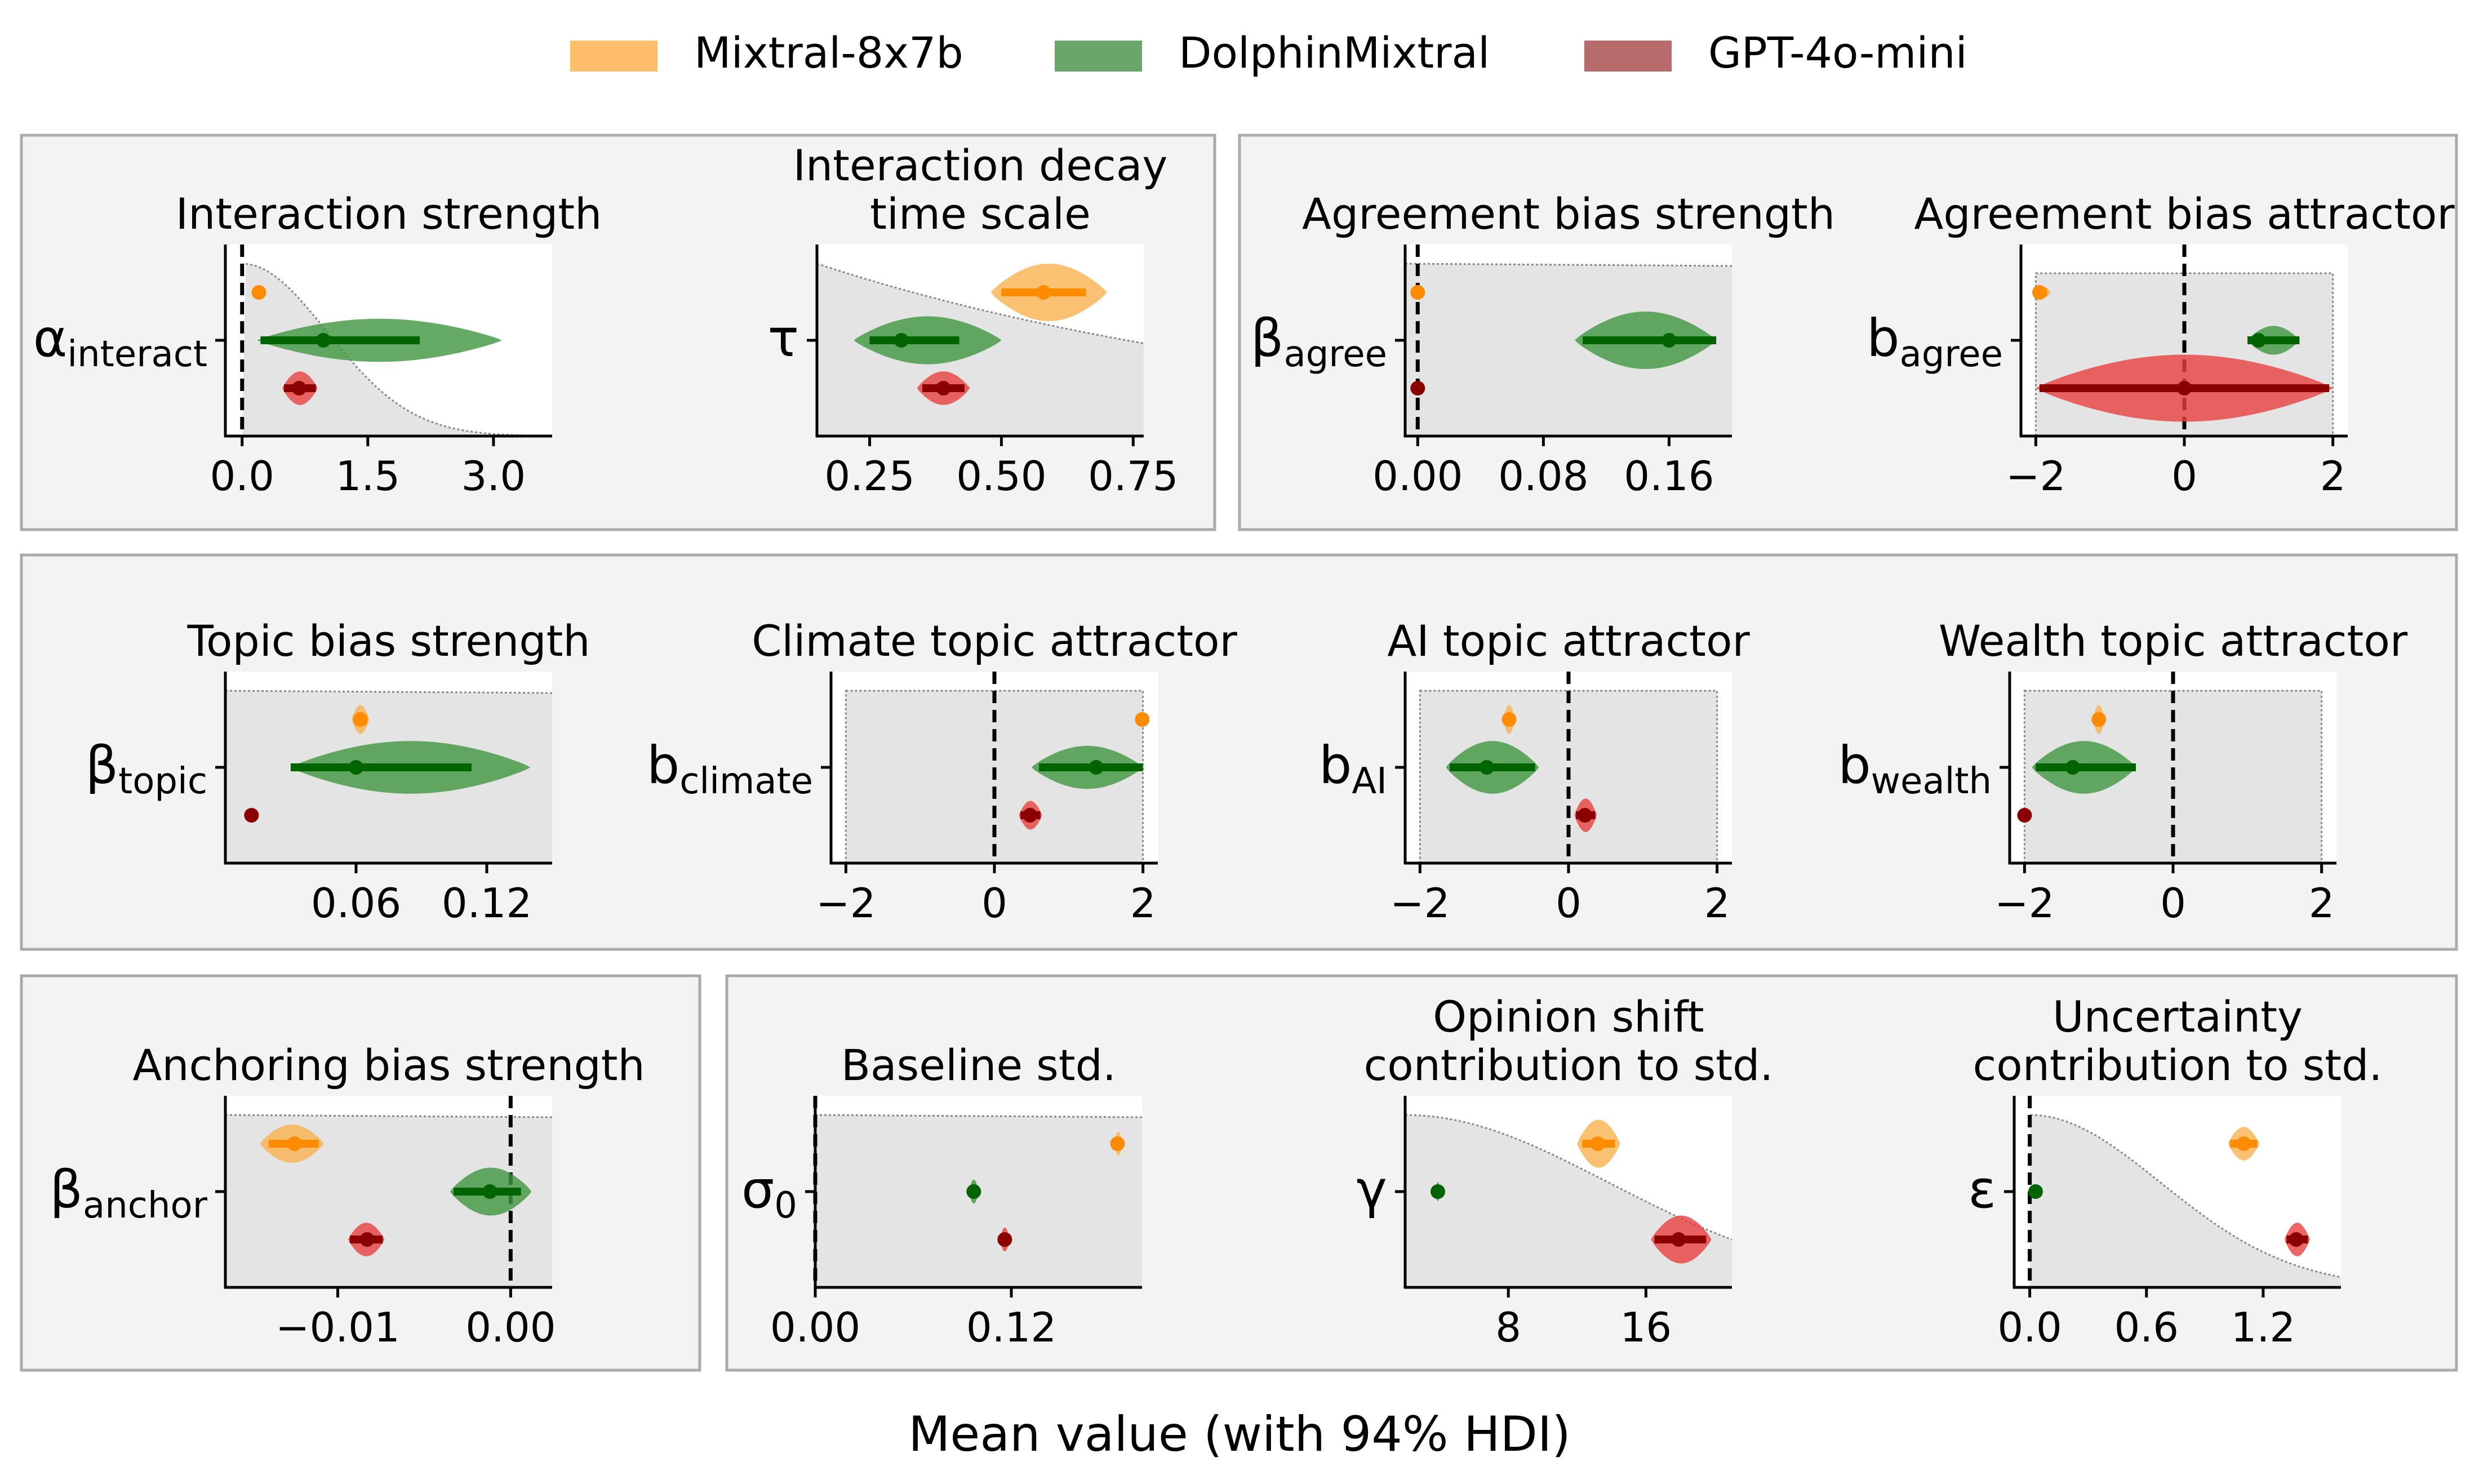 Image resolution: width=2479 pixels, height=1484 pixels. Describe the element at coordinates (978, 1065) in the screenshot. I see `subplot-title: Baseline std.` at that location.